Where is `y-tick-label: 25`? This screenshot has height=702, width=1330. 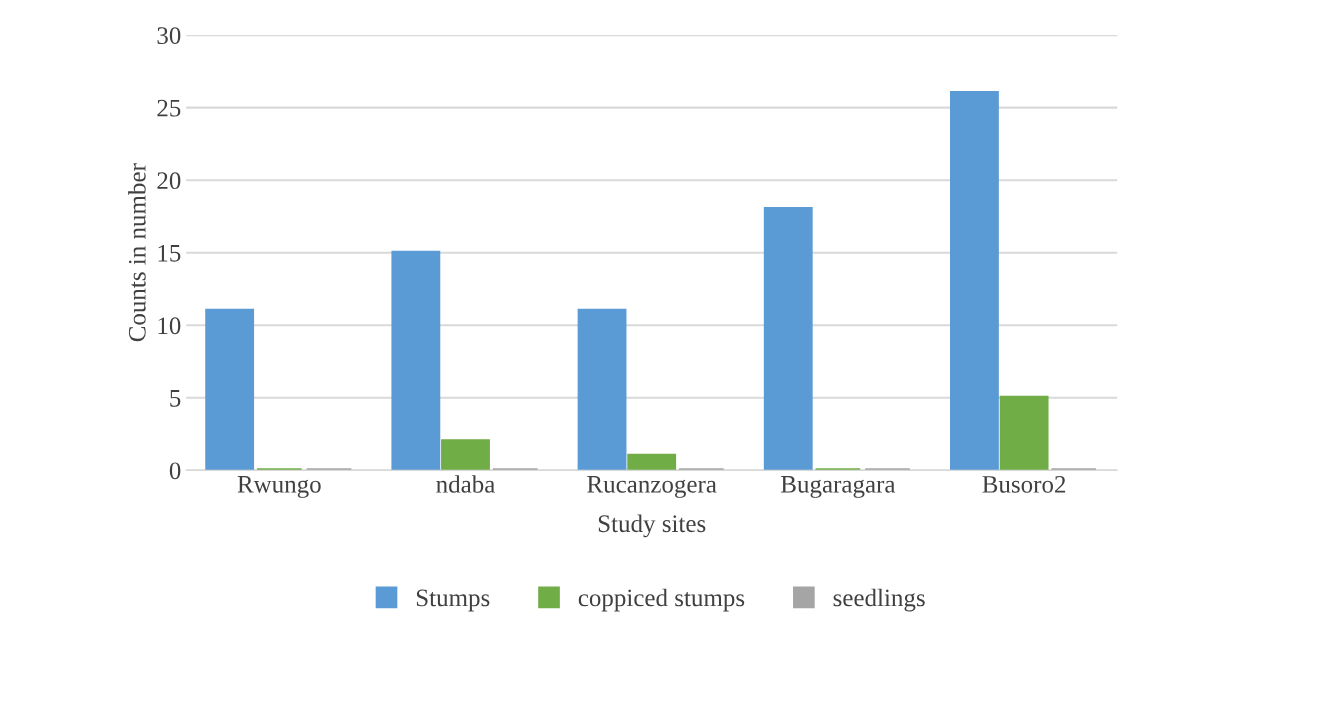
y-tick-label: 25 is located at coordinates (169, 108).